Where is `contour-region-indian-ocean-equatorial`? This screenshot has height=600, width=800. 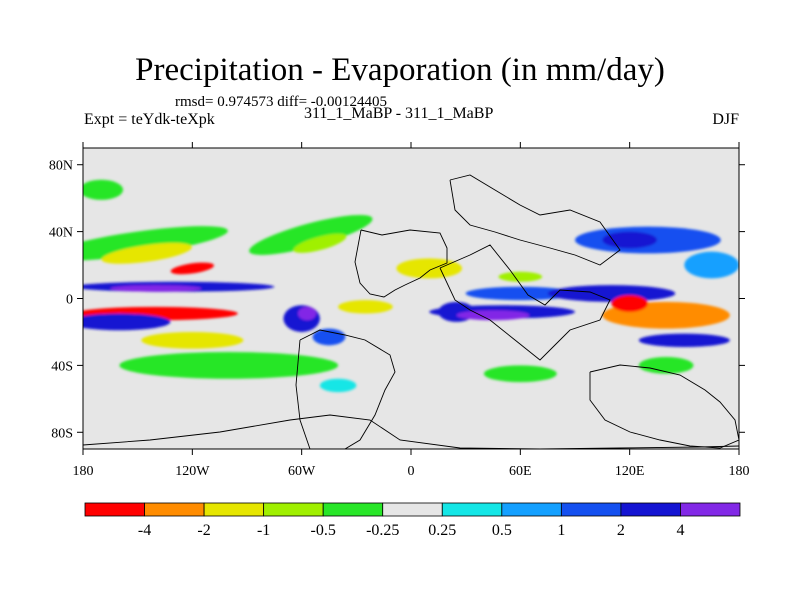 contour-region-indian-ocean-equatorial is located at coordinates (520, 293).